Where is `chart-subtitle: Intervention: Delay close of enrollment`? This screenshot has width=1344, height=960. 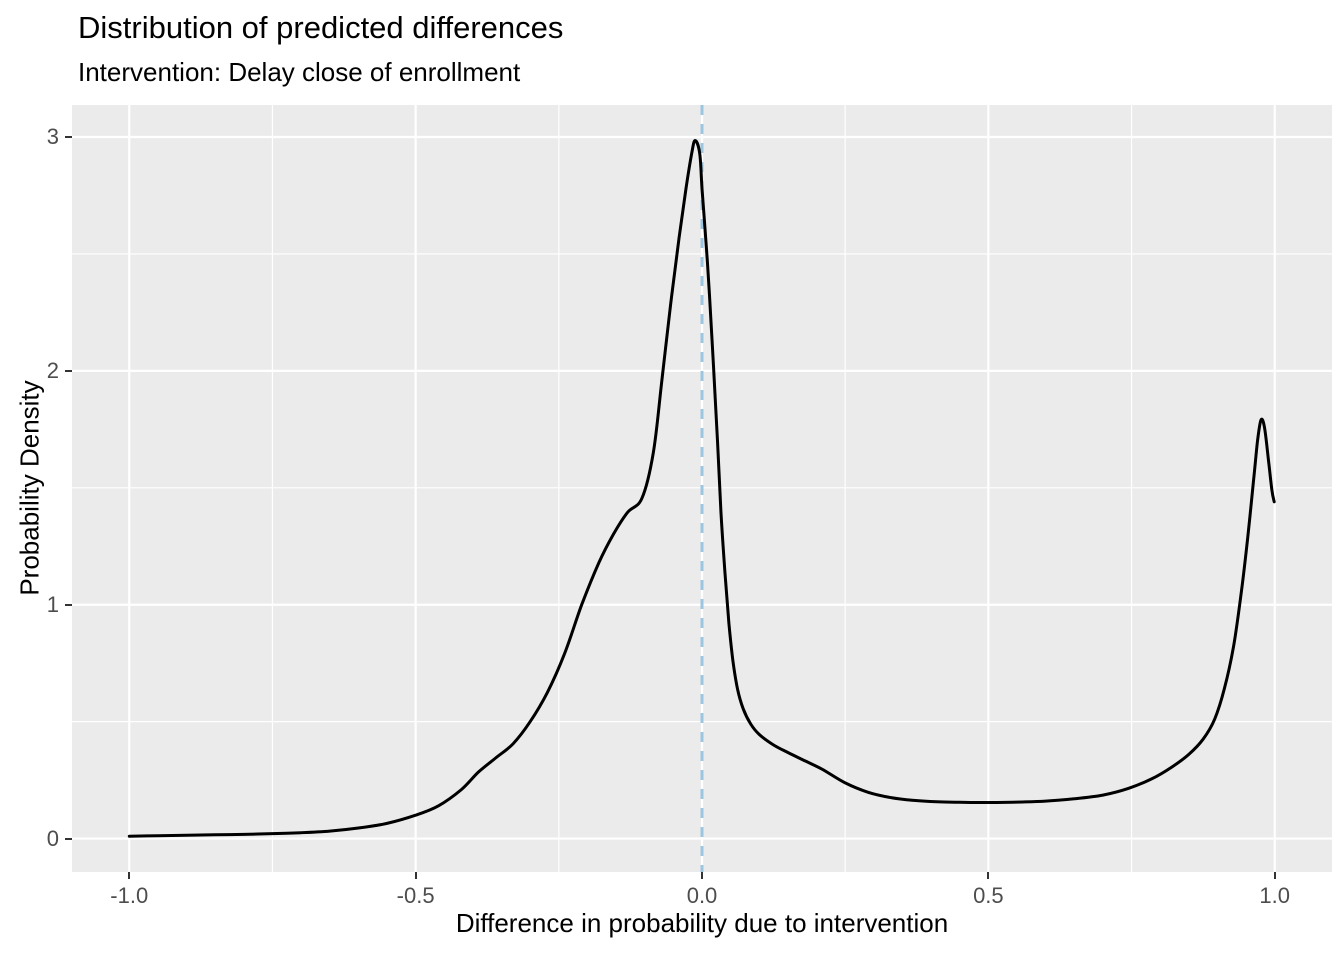 chart-subtitle: Intervention: Delay close of enrollment is located at coordinates (299, 72).